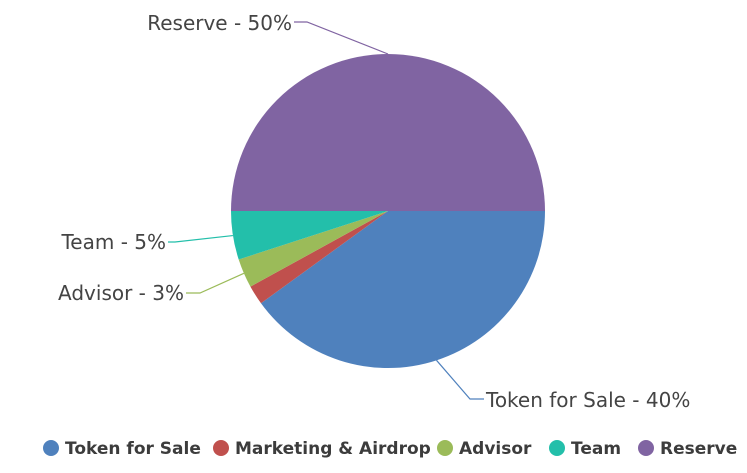 This screenshot has height=473, width=747. I want to click on pie-slice-marketing-and-airdrop, so click(319, 257).